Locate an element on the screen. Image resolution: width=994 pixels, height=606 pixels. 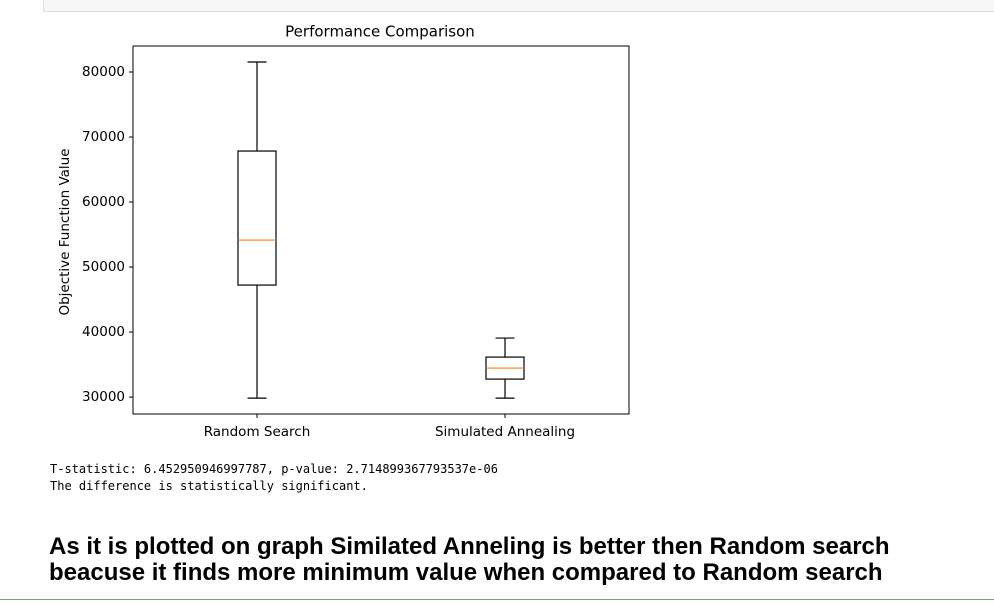
y-tick-label: 50000 is located at coordinates (103, 267).